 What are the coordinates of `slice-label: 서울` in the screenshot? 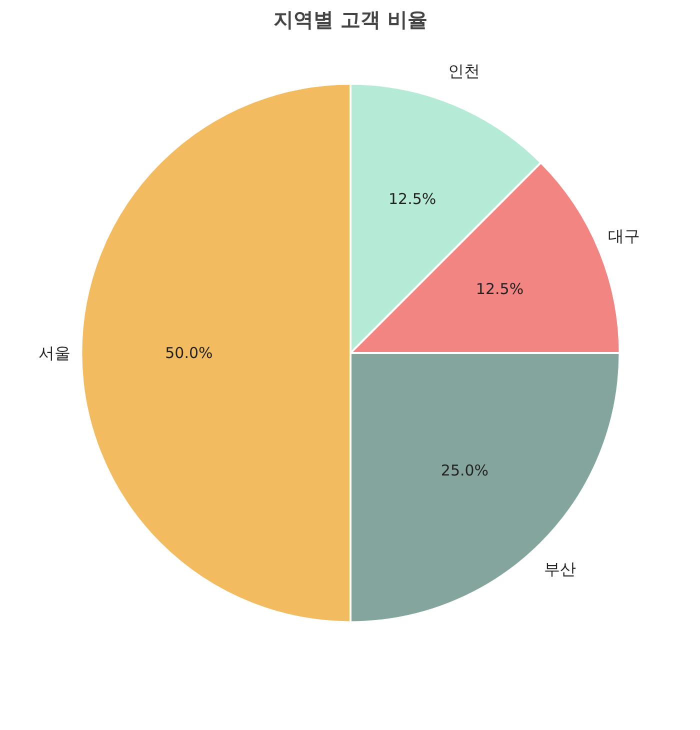 It's located at (54, 352).